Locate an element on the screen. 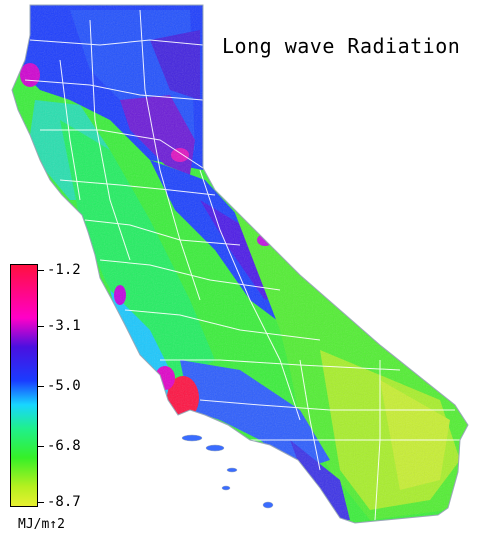 The width and height of the screenshot is (500, 550). legend-tick-label-3: -5.0 is located at coordinates (64, 386).